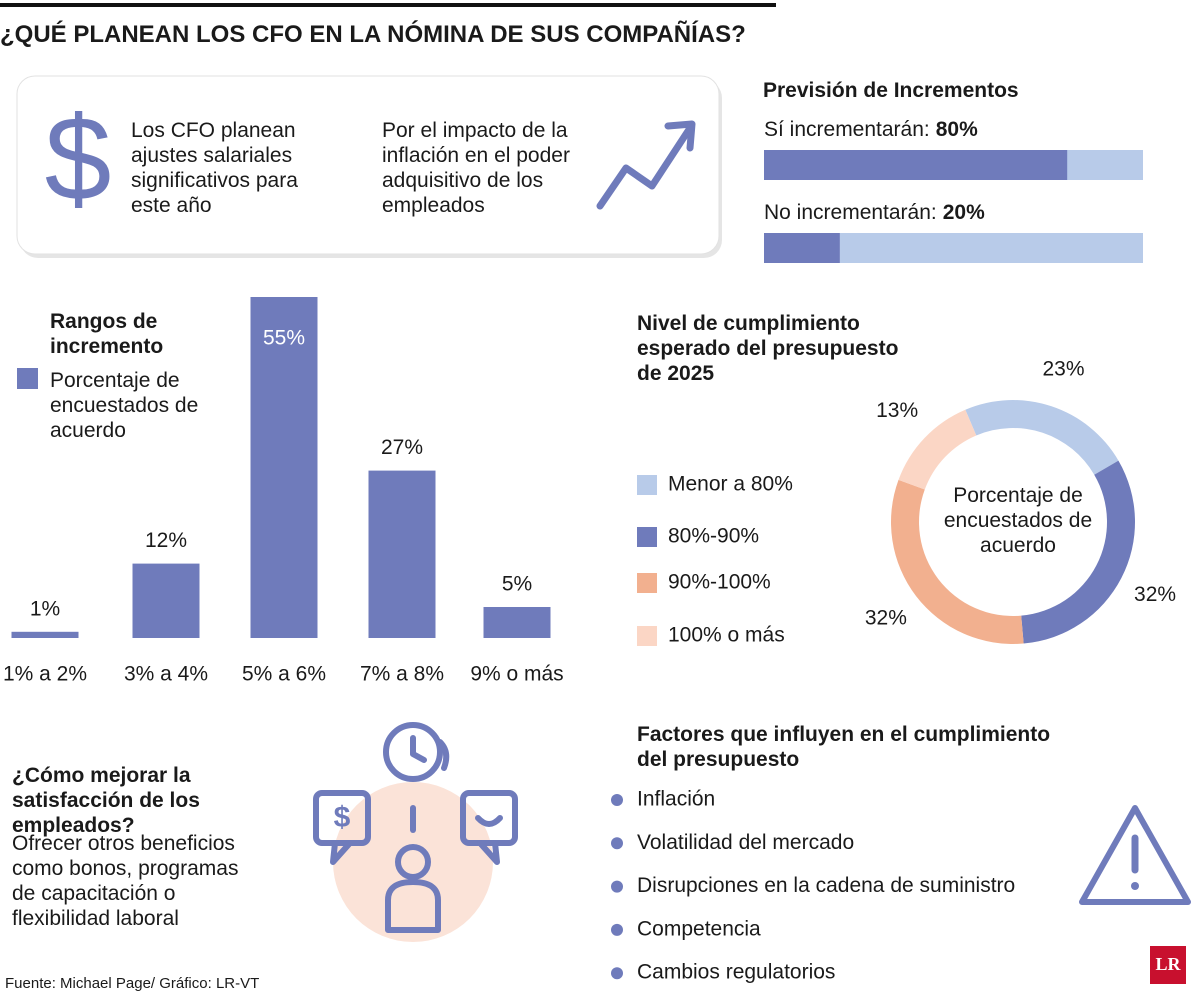 The image size is (1200, 999). I want to click on icon-bg, so click(413, 862).